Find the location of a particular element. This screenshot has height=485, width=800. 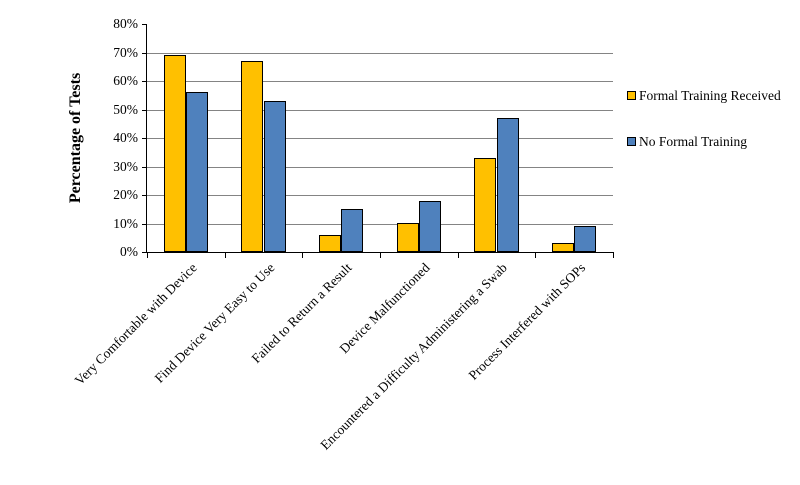

y-tick-label: 10% is located at coordinates (125, 223).